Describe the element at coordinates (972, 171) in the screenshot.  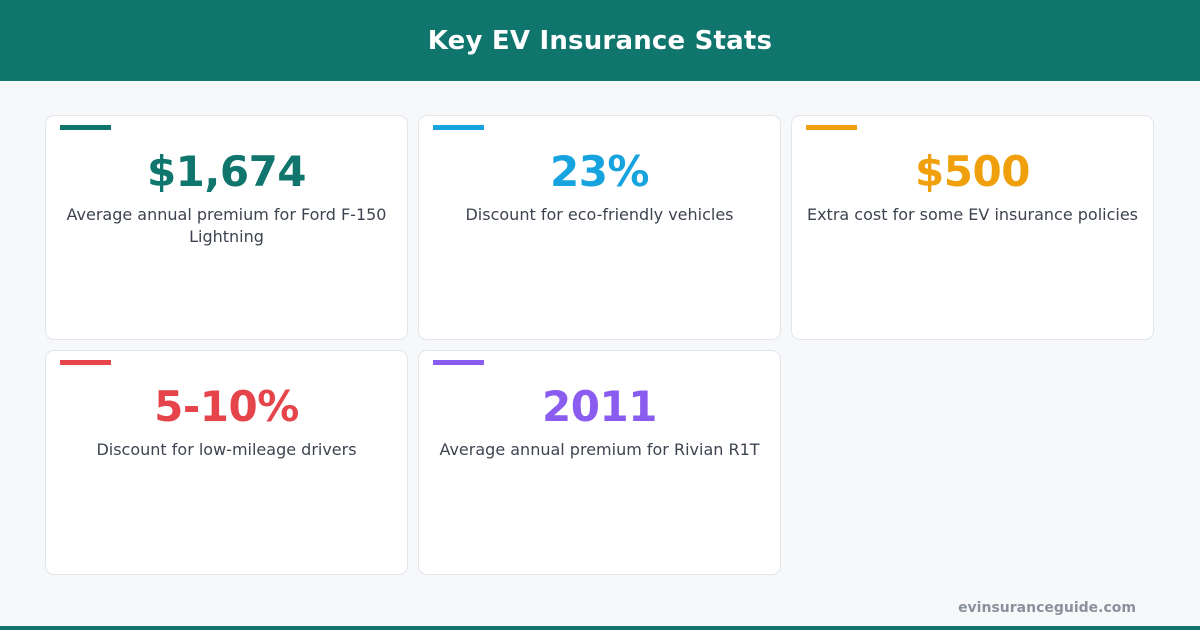
I see `stat-value: $500` at that location.